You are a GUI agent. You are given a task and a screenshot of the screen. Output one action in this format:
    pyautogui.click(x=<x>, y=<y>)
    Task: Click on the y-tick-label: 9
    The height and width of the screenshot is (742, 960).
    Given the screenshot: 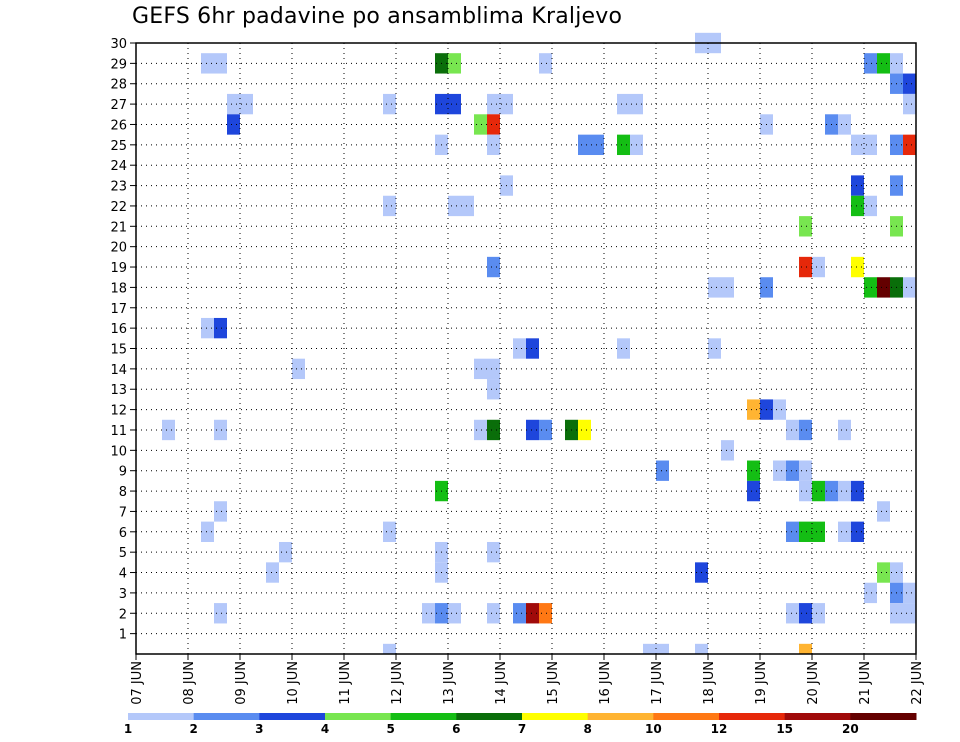 What is the action you would take?
    pyautogui.click(x=123, y=472)
    